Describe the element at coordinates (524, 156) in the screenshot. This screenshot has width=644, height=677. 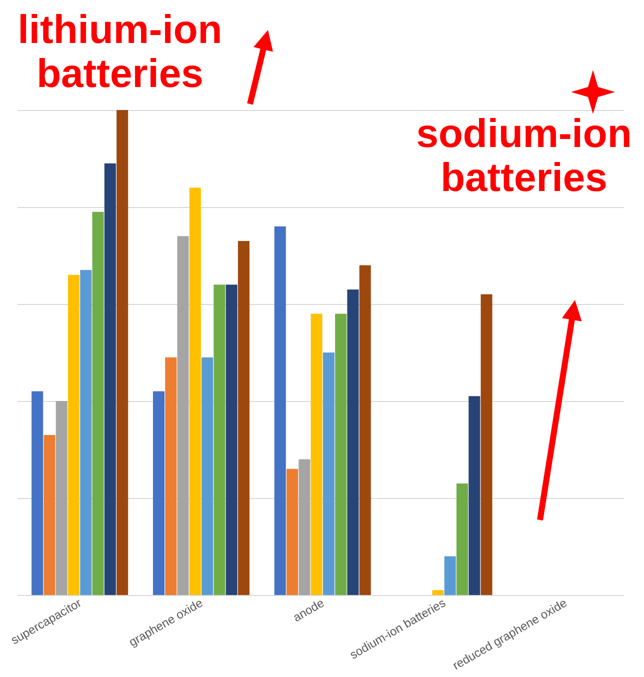
I see `annotation: sodium-ion batteries` at that location.